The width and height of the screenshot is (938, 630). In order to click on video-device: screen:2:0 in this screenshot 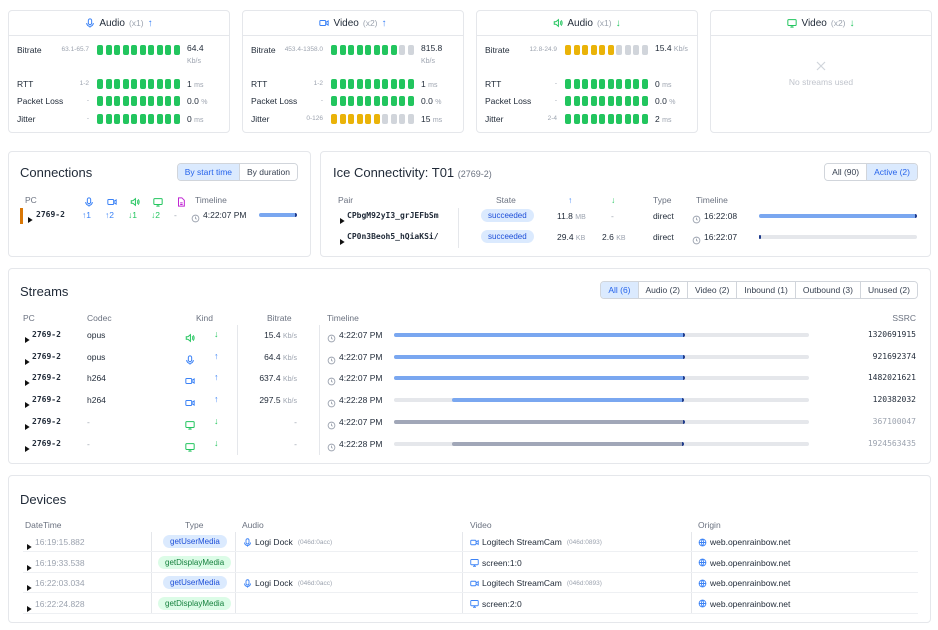, I will do `click(496, 604)`.